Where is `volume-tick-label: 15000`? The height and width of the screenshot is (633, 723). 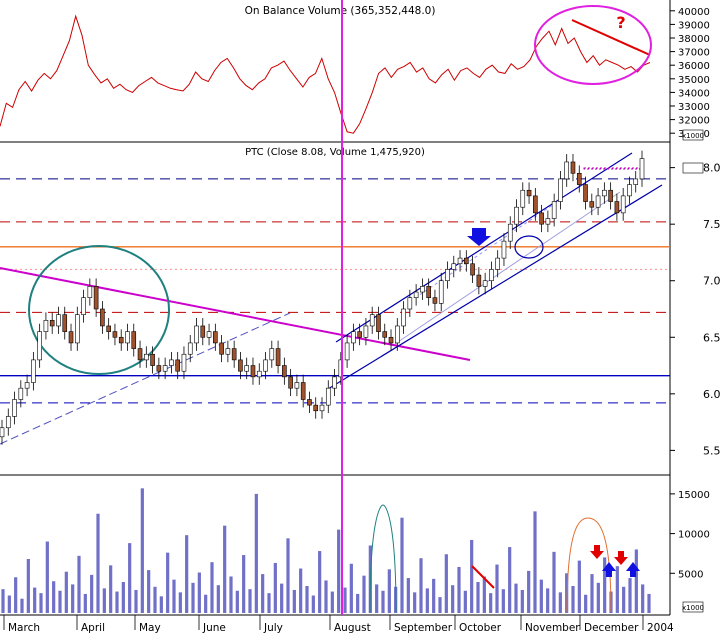 volume-tick-label: 15000 is located at coordinates (694, 495).